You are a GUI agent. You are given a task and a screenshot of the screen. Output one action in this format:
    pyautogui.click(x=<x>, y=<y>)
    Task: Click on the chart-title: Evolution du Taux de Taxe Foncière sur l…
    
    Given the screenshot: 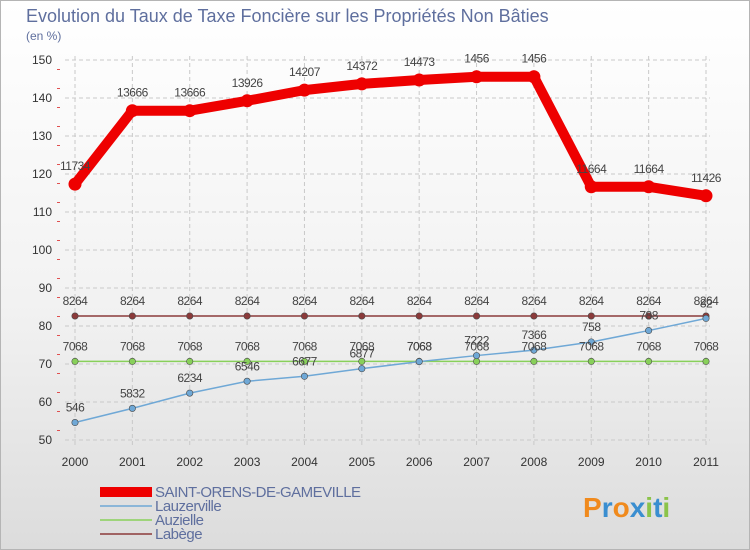 What is the action you would take?
    pyautogui.click(x=287, y=16)
    